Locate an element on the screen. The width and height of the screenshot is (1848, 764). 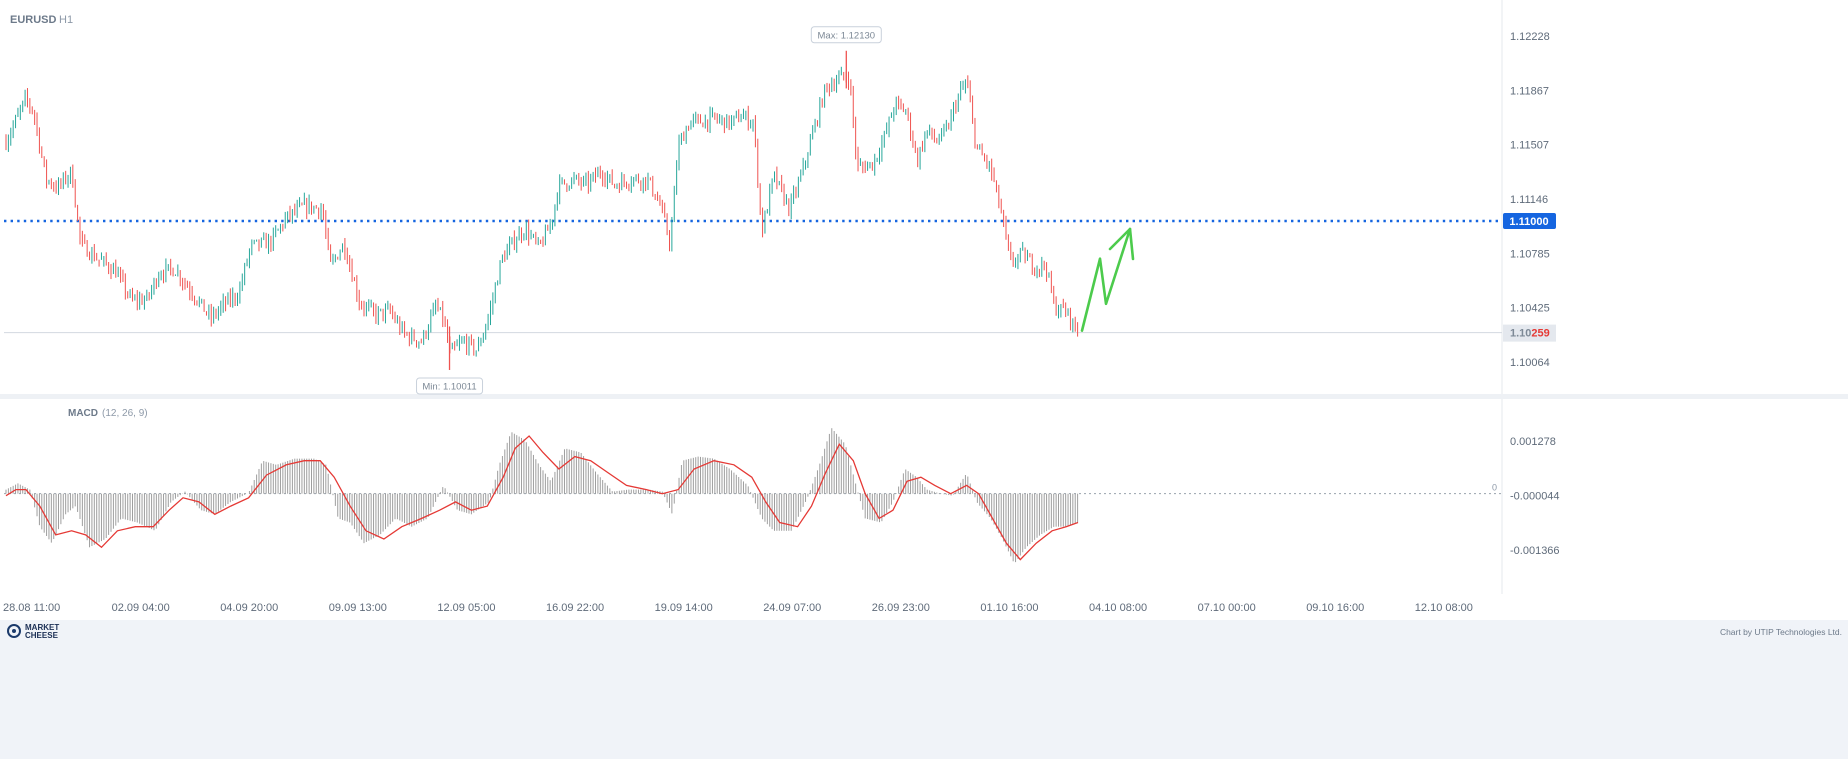
price-tick-label: 1.11507 is located at coordinates (1529, 146).